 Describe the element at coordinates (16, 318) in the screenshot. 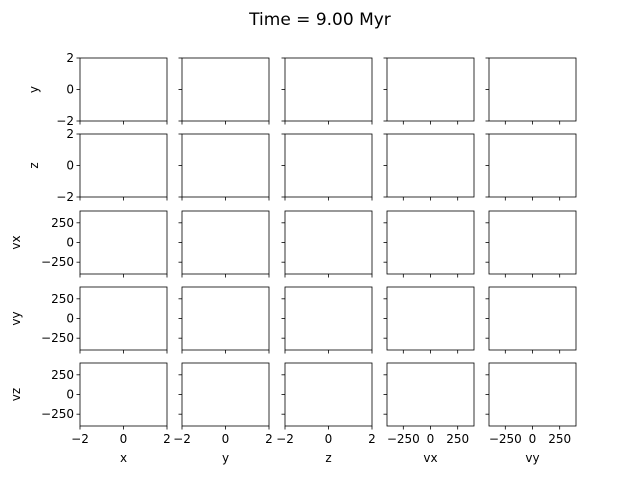

I see `y-axis-label-vy: vy` at that location.